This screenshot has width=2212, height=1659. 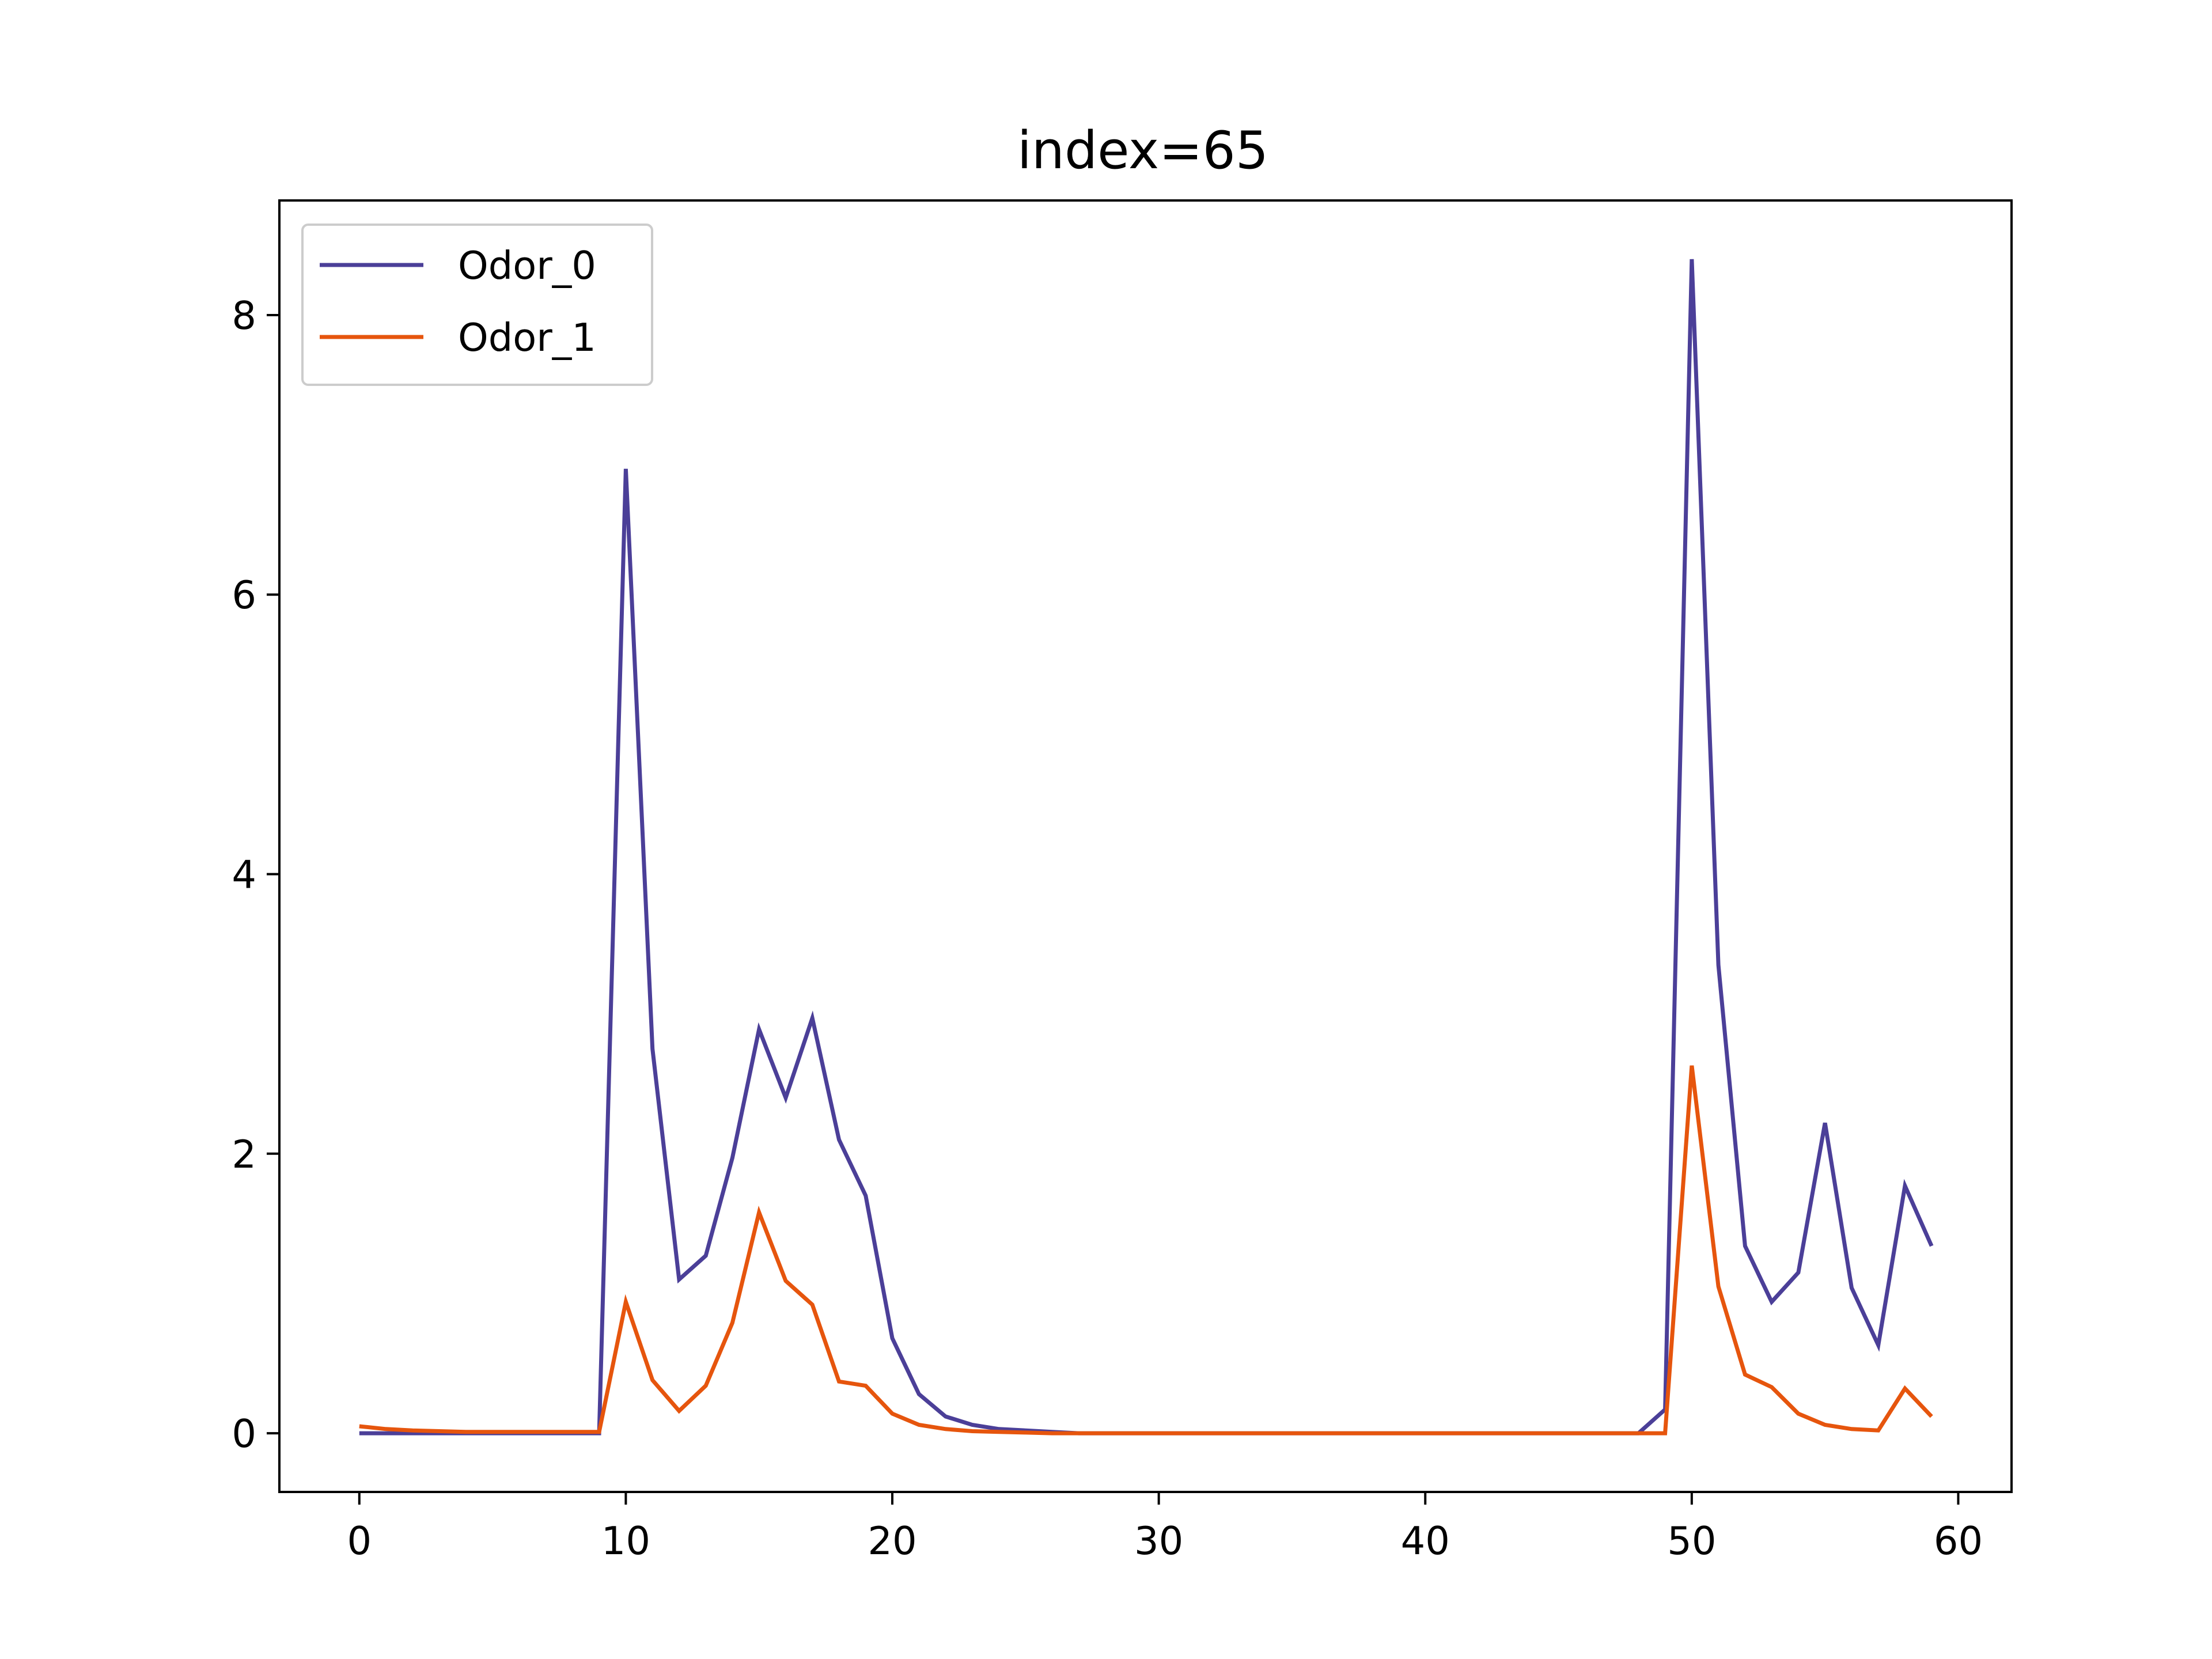 What do you see at coordinates (1142, 150) in the screenshot?
I see `chart-title: index=65` at bounding box center [1142, 150].